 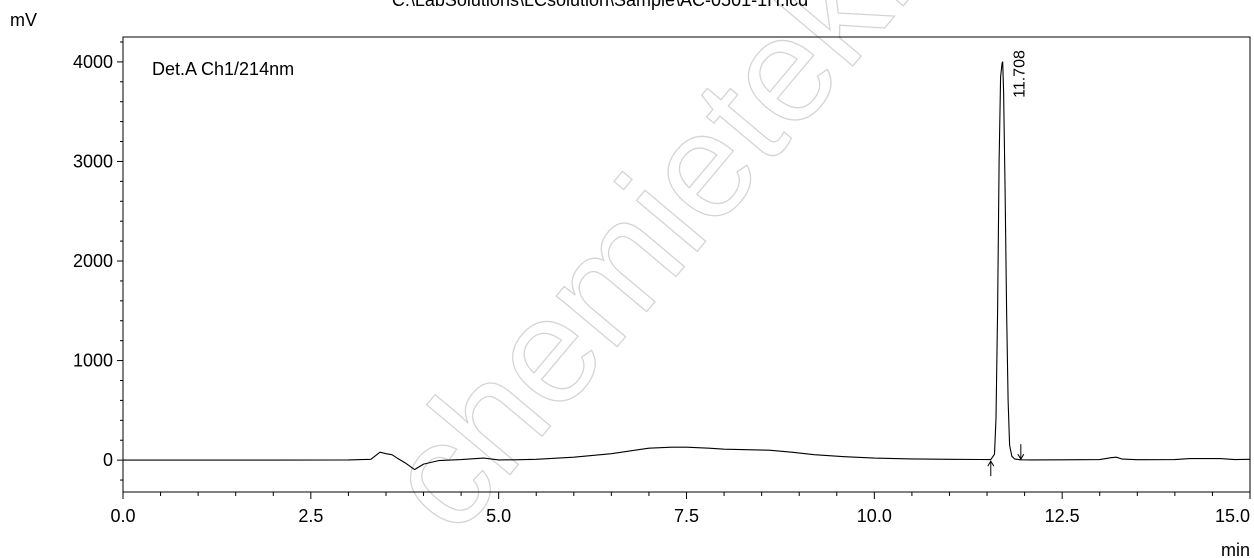 I want to click on x-tick-label: 0.0, so click(x=122, y=516).